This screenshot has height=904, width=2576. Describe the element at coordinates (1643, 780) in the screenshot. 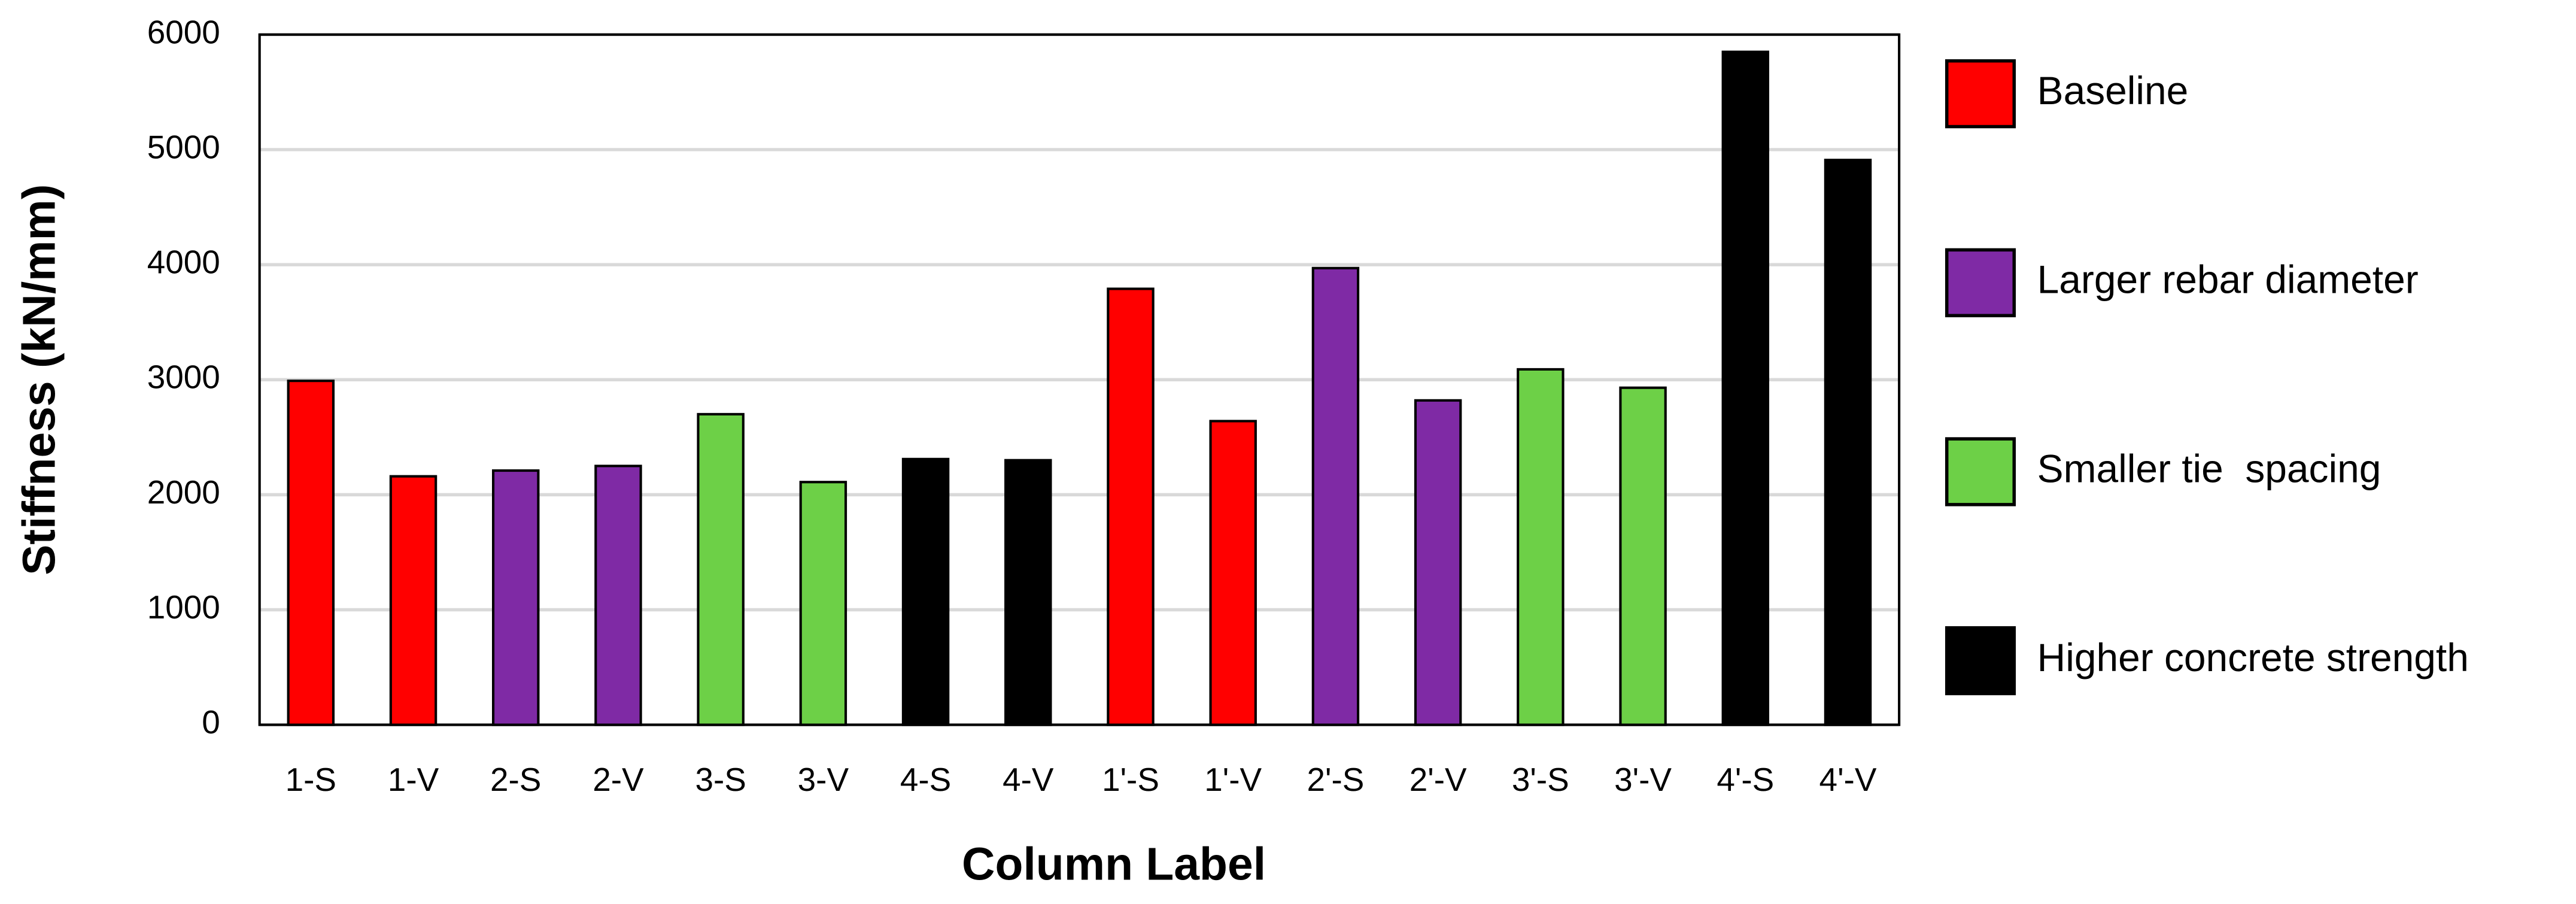

I see `x-tick-label: 3'-V` at that location.